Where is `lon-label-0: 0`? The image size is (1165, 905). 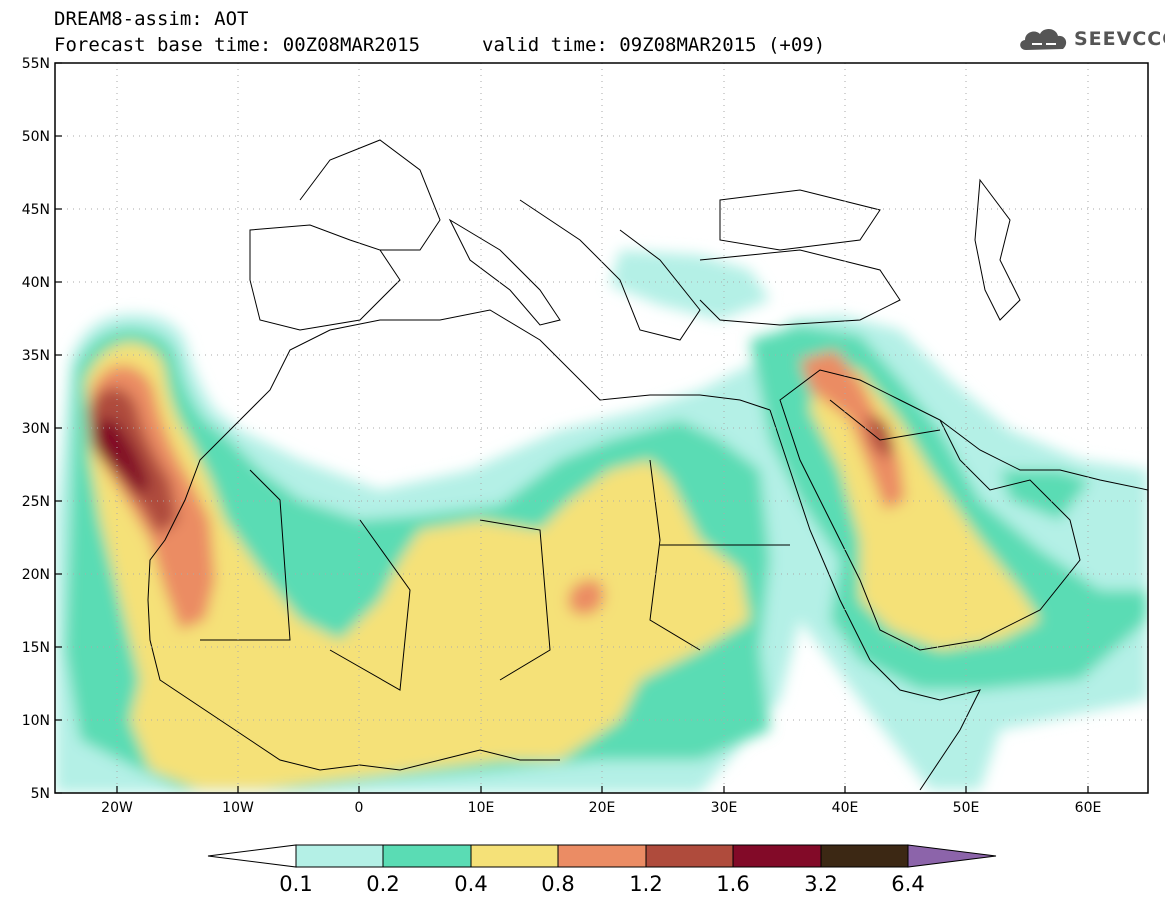 lon-label-0: 0 is located at coordinates (359, 808).